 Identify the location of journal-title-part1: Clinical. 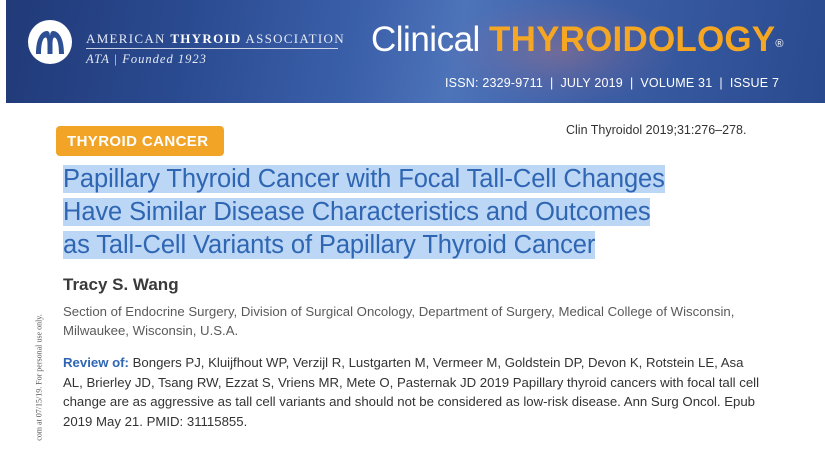
(425, 39).